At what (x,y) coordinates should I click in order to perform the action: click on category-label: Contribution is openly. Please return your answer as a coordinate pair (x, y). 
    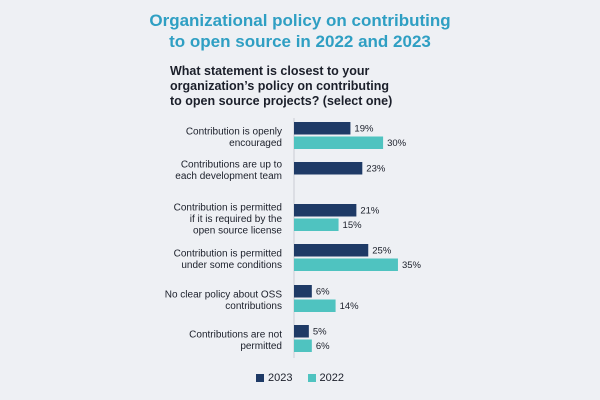
    Looking at the image, I should click on (234, 131).